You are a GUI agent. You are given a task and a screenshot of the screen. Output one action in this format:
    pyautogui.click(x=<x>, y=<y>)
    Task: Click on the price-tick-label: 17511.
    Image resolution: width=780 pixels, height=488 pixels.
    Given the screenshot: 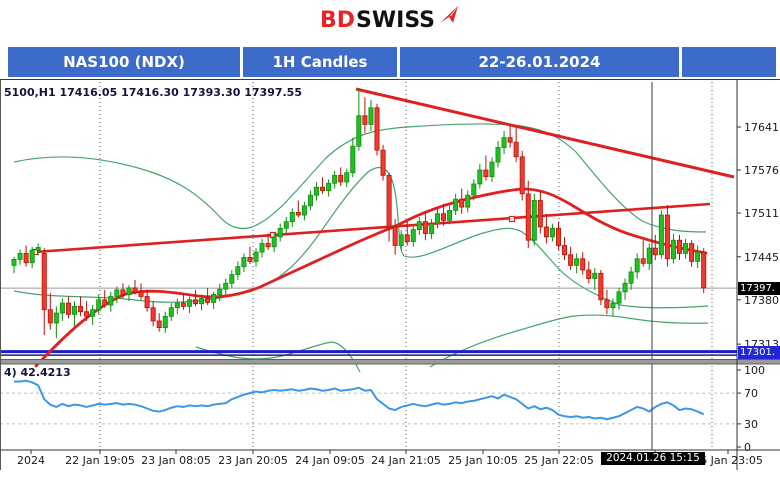 What is the action you would take?
    pyautogui.click(x=762, y=213)
    